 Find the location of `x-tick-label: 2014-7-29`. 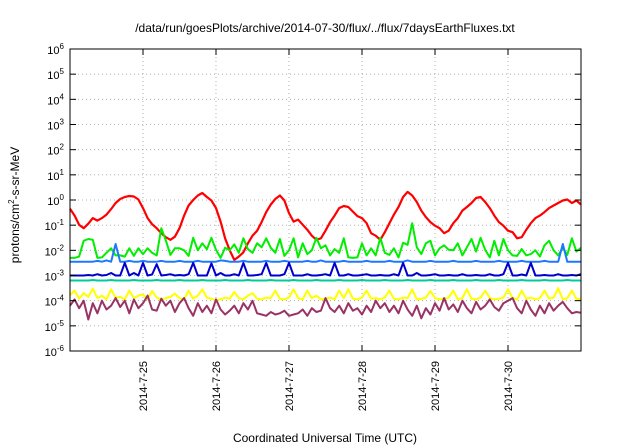

x-tick-label: 2014-7-29 is located at coordinates (436, 386).